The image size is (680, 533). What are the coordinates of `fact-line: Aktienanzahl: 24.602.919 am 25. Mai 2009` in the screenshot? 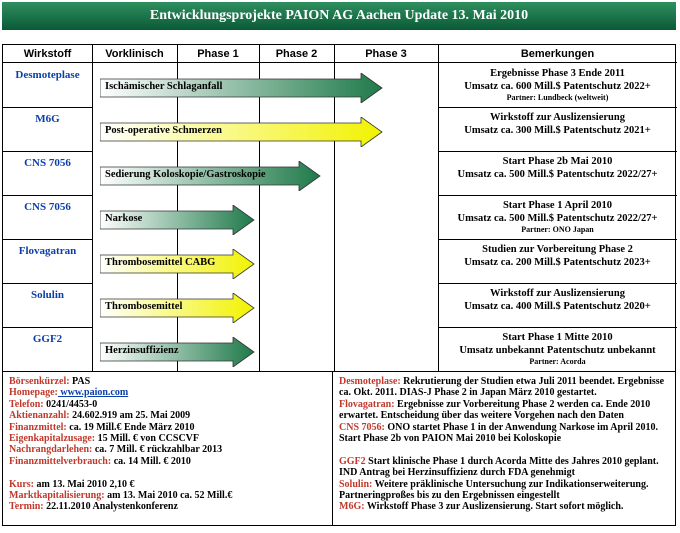 It's located at (169, 415).